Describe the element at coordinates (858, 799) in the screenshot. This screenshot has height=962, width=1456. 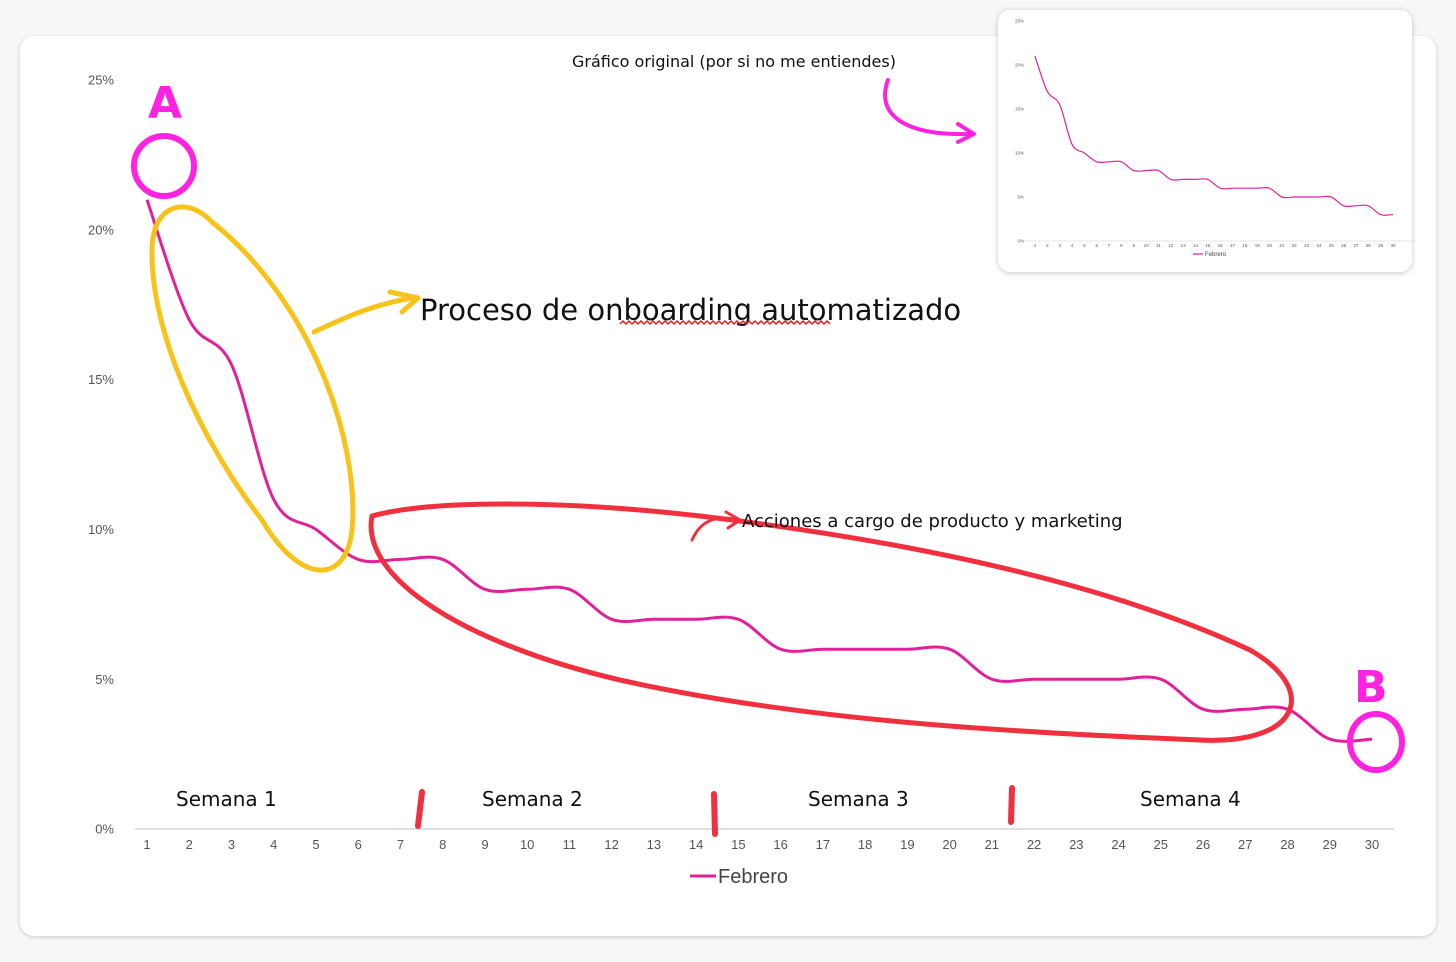
I see `week-label-3: Semana 3` at that location.